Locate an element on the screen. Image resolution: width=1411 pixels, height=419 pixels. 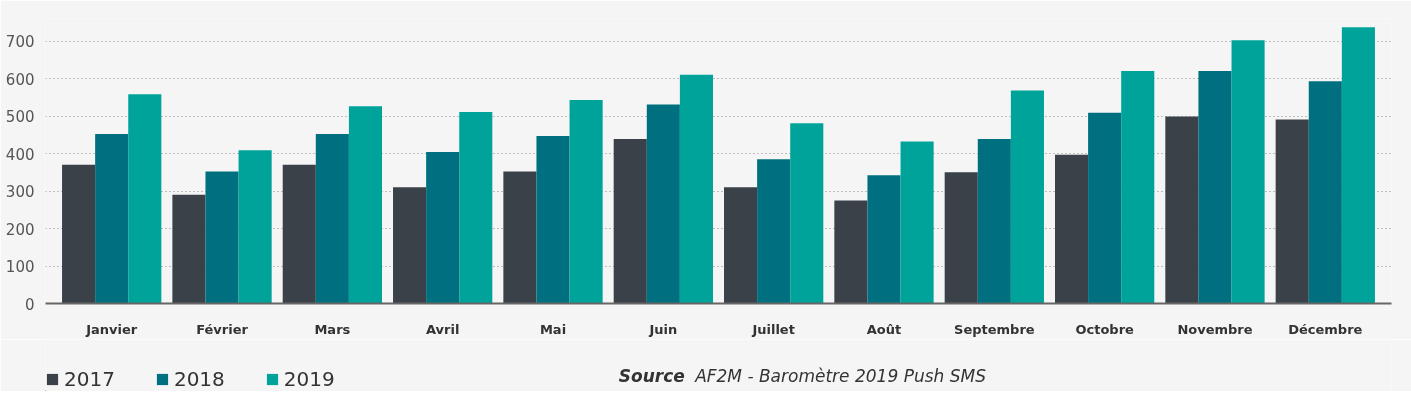
text: Source is located at coordinates (651, 375).